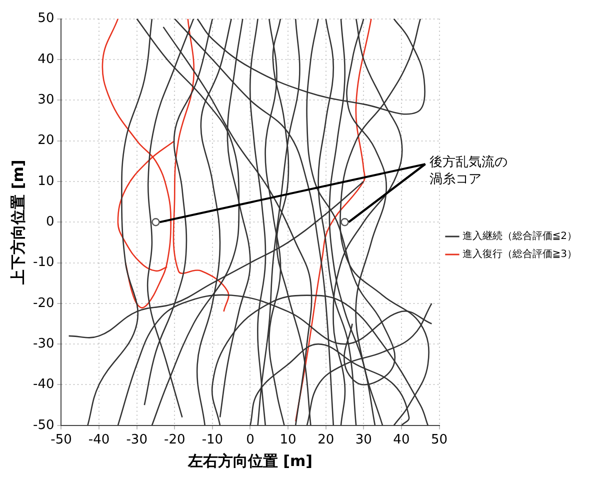 Image resolution: width=595 pixels, height=481 pixels. What do you see at coordinates (43, 425) in the screenshot?
I see `y-tick-label: -50` at bounding box center [43, 425].